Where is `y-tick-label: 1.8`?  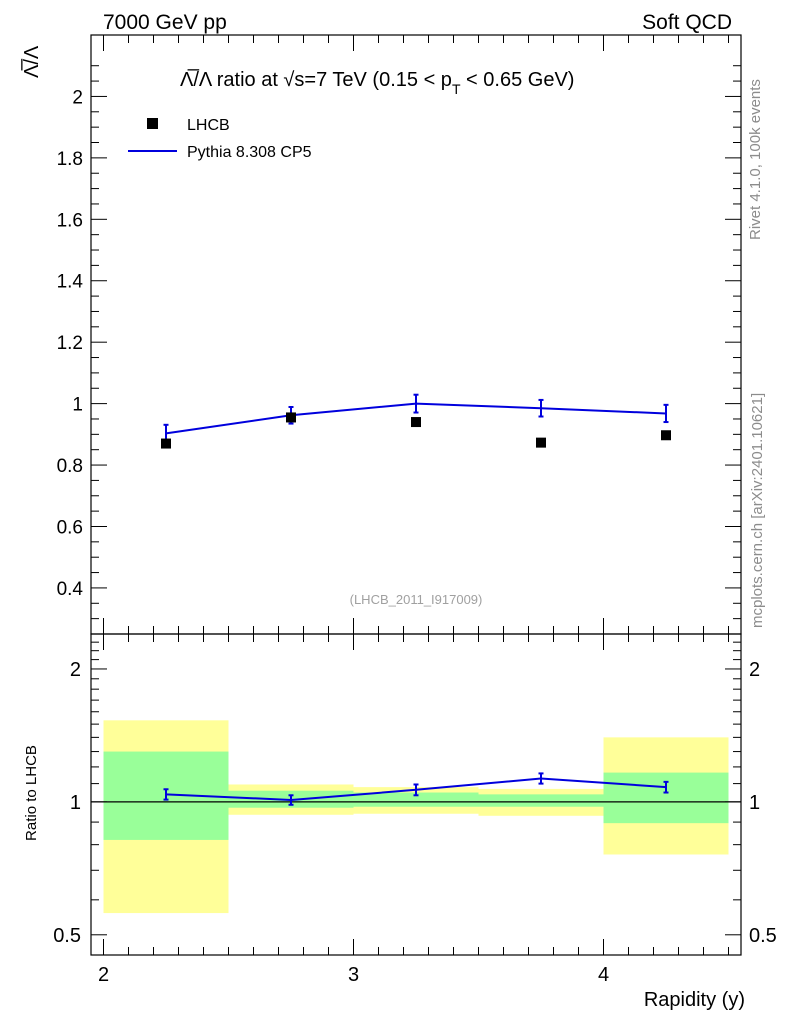 y-tick-label: 1.8 is located at coordinates (70, 159).